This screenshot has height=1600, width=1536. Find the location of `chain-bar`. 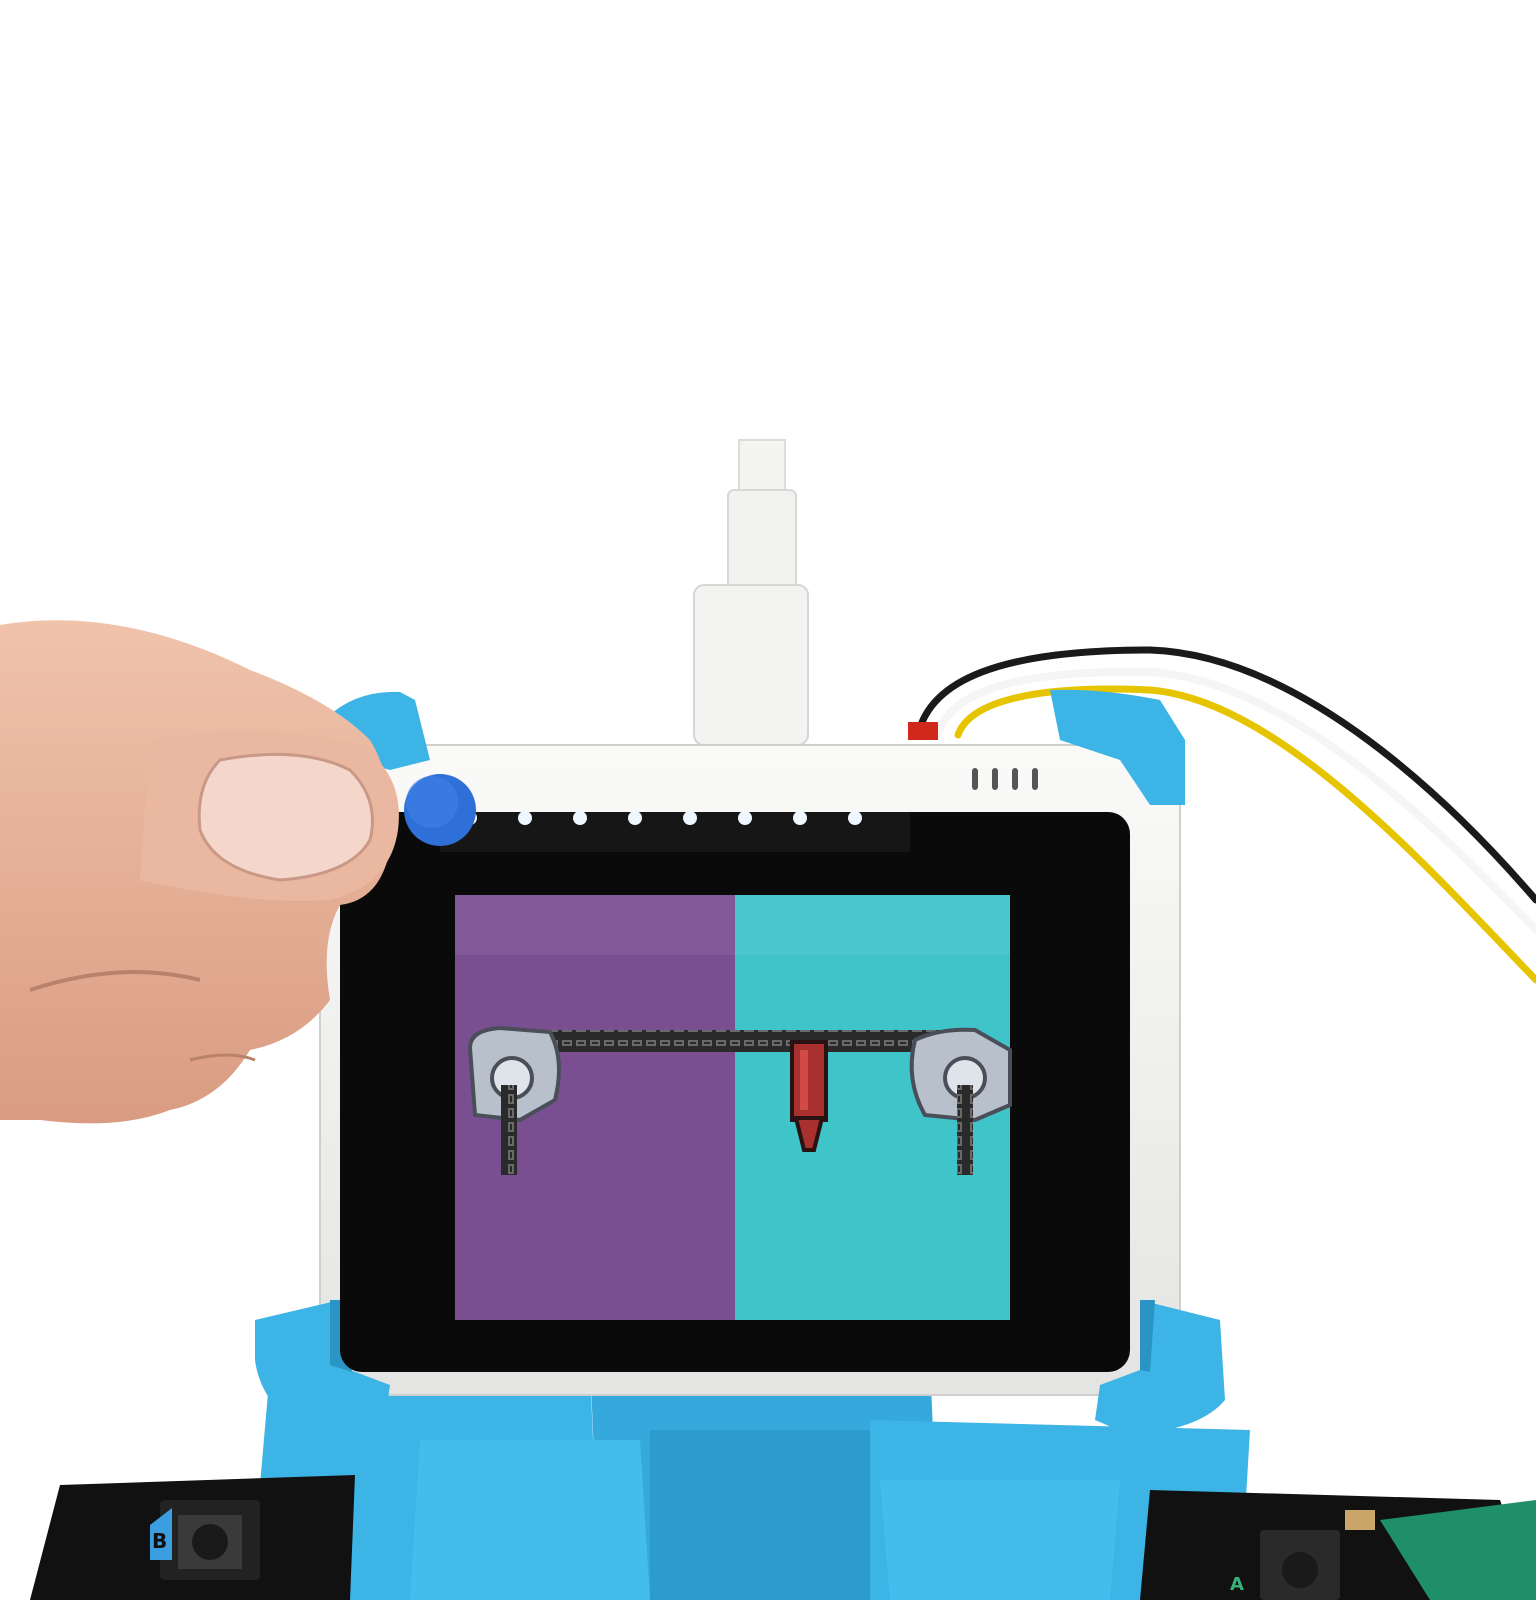

chain-bar is located at coordinates (740, 1041).